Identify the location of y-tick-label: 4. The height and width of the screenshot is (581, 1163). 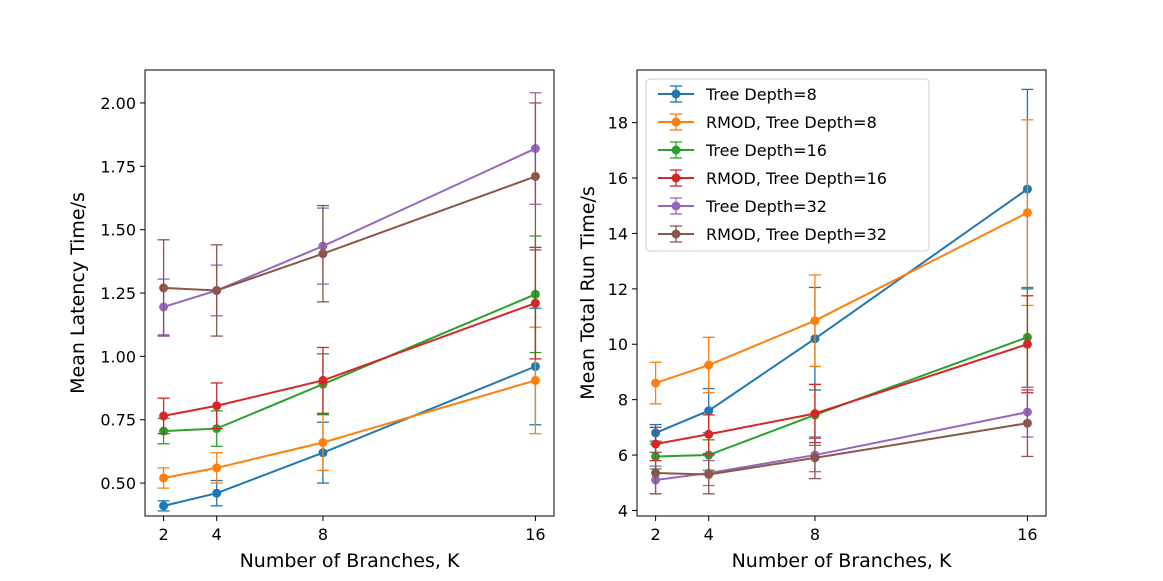
(623, 510).